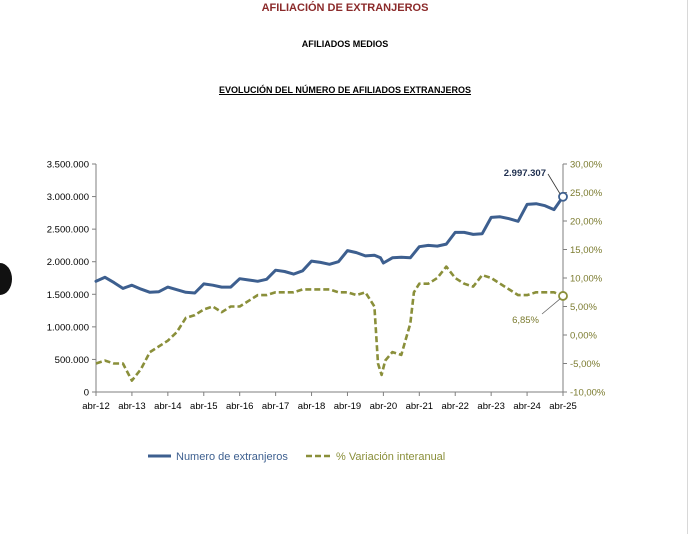 The height and width of the screenshot is (534, 690). Describe the element at coordinates (585, 364) in the screenshot. I see `right-y-tick-label: -5,00%` at that location.